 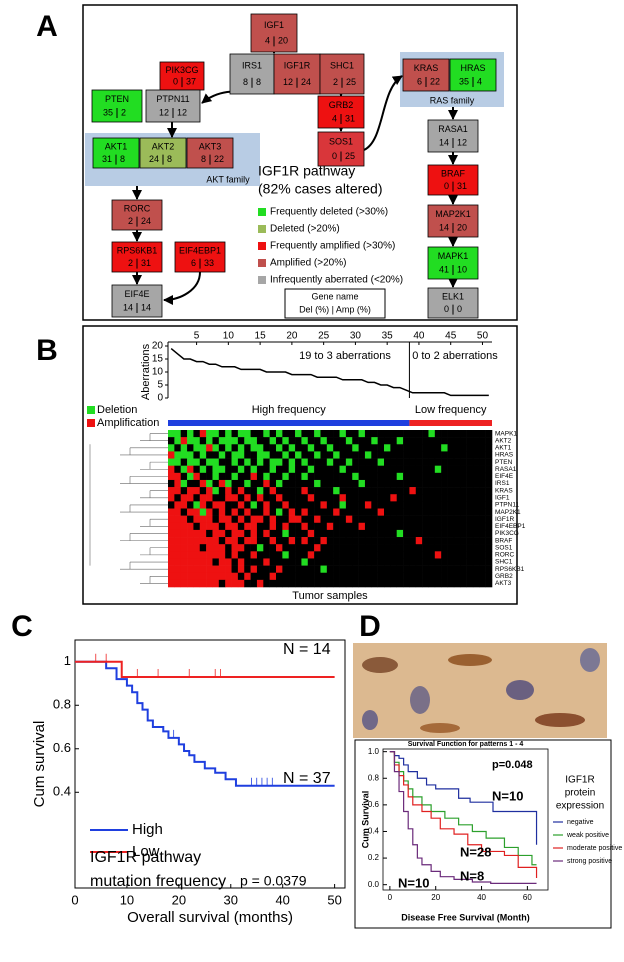 What do you see at coordinates (91, 423) in the screenshot?
I see `legend-swatch` at bounding box center [91, 423].